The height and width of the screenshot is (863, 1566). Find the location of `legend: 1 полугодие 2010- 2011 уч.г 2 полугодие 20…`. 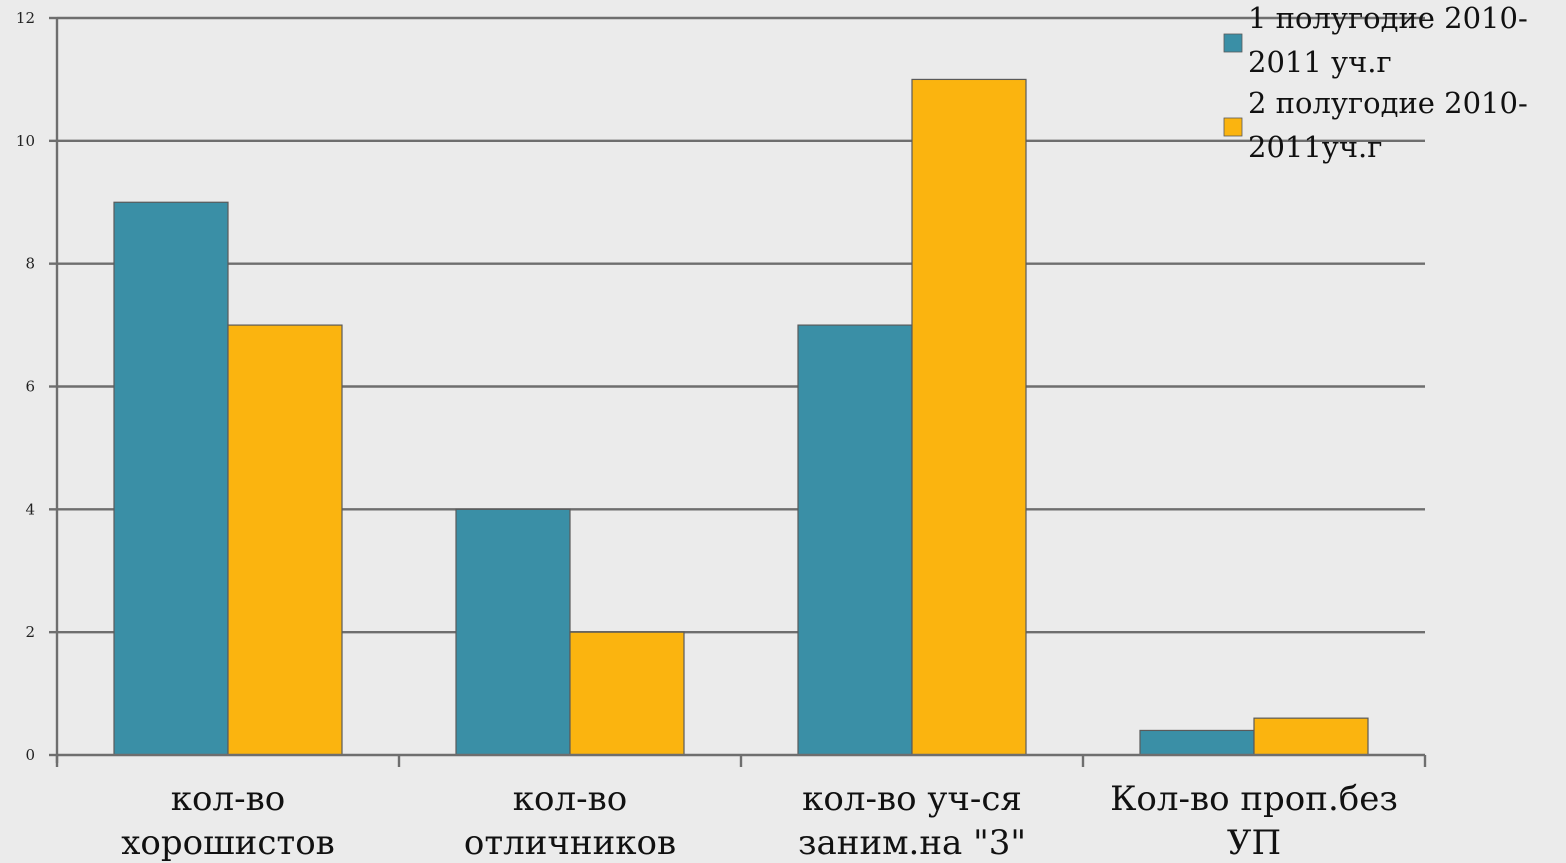

legend: 1 полугодие 2010- 2011 уч.г 2 полугодие 20… is located at coordinates (1375, 82).